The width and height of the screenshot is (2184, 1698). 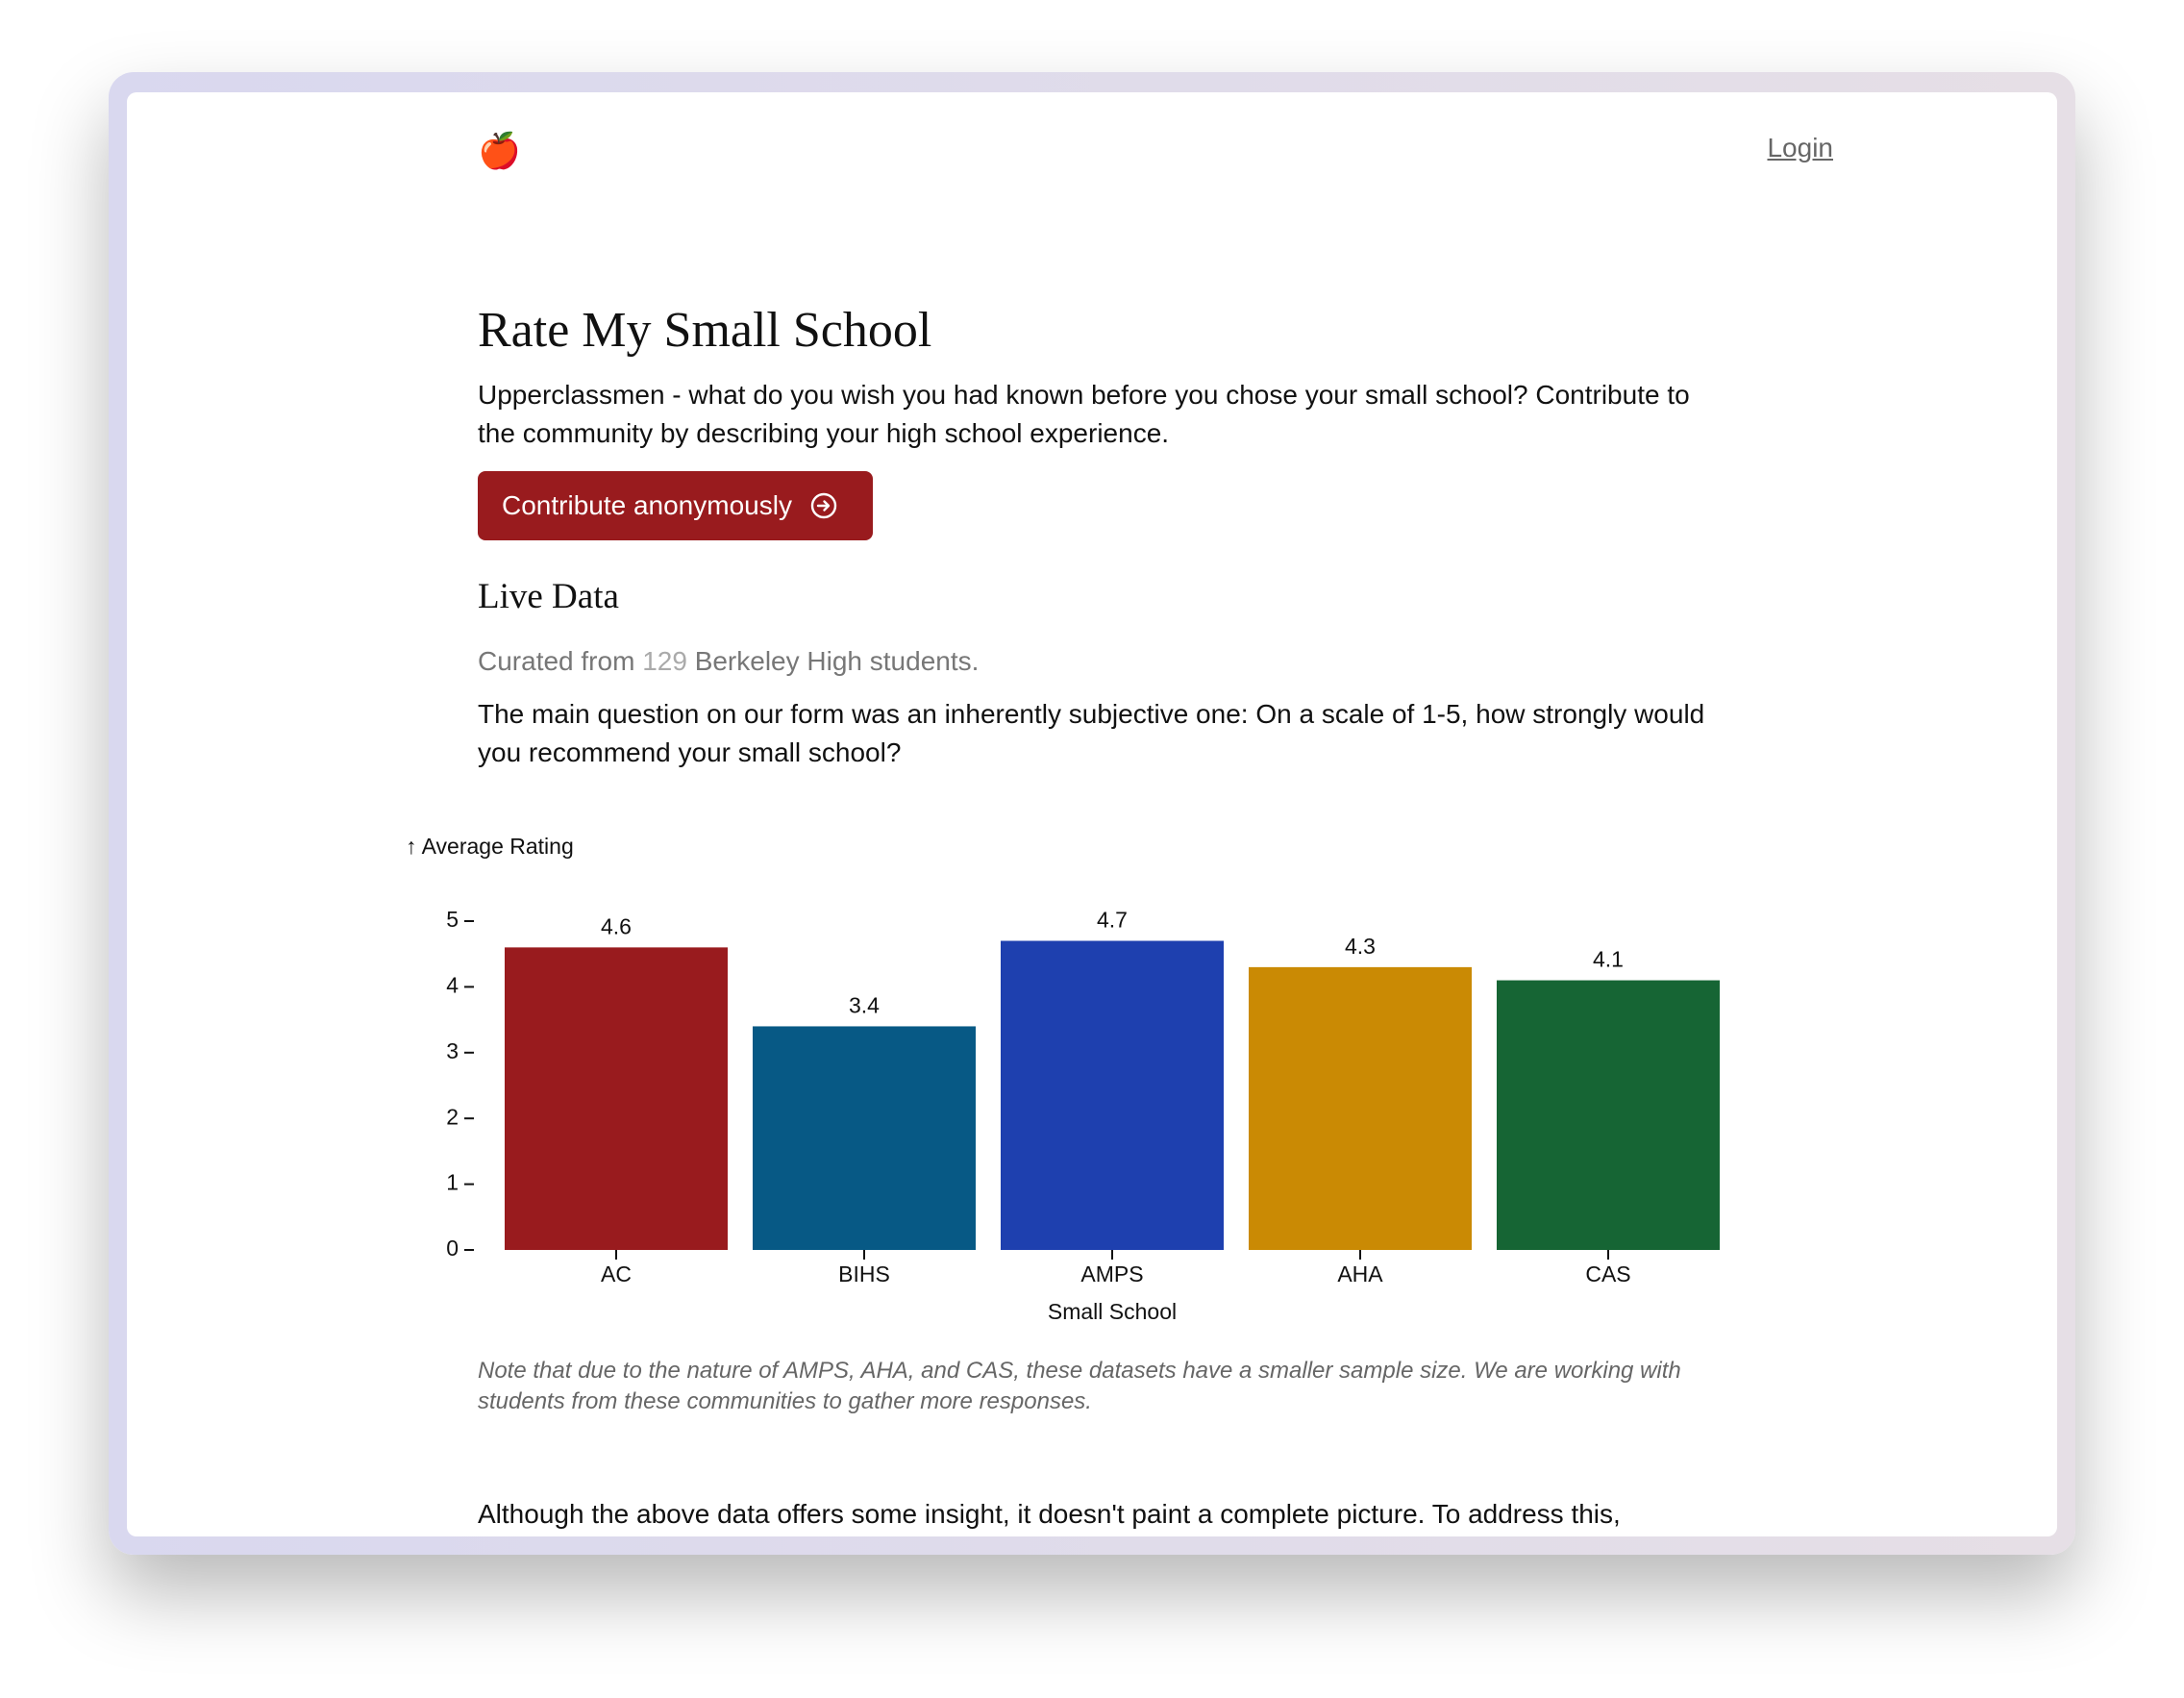 I want to click on x-axis-label: Small School, so click(x=1112, y=1312).